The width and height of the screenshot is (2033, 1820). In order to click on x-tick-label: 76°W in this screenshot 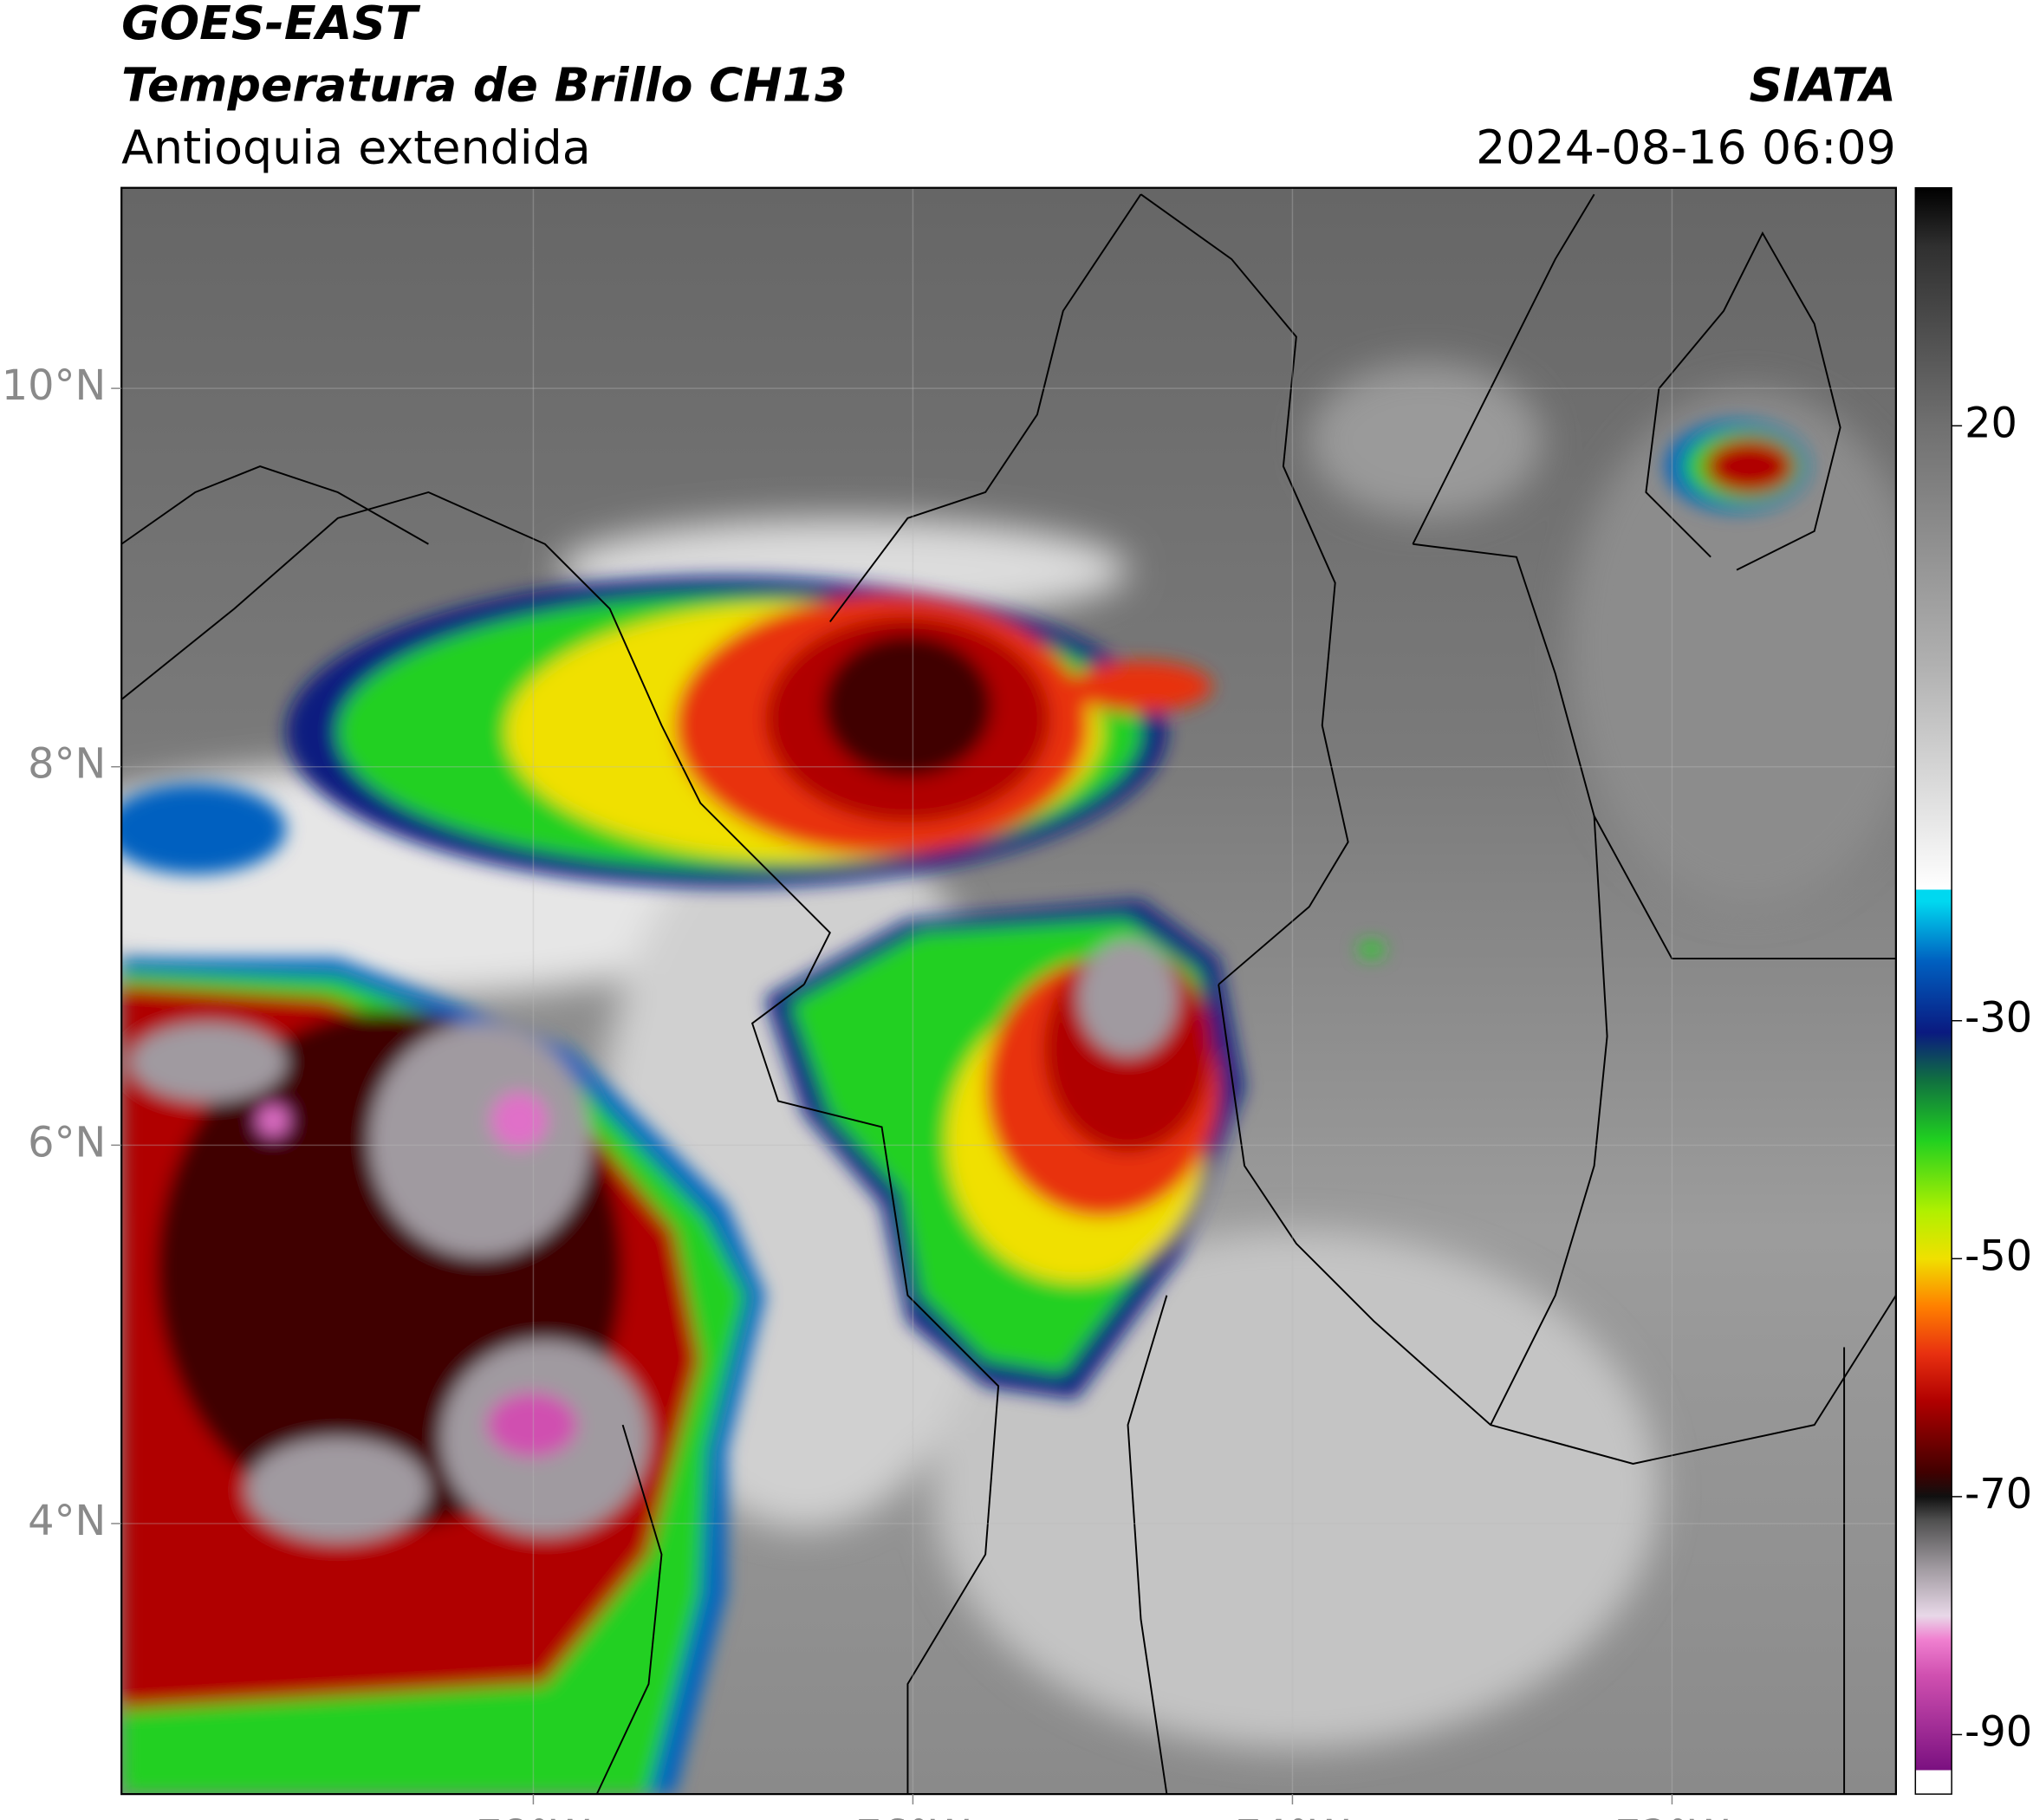, I will do `click(912, 1816)`.